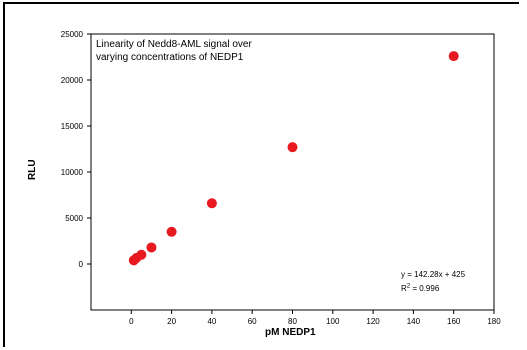 The width and height of the screenshot is (527, 350). What do you see at coordinates (494, 321) in the screenshot?
I see `x-tick-label: 180` at bounding box center [494, 321].